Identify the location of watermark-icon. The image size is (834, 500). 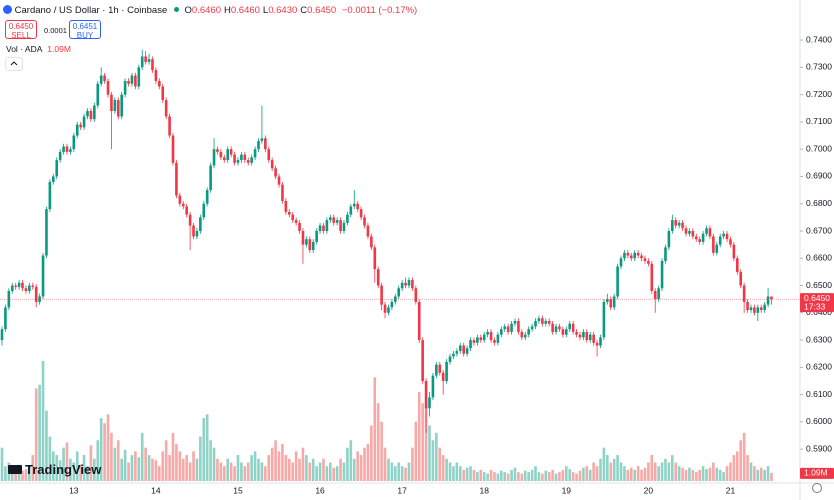
(15, 469).